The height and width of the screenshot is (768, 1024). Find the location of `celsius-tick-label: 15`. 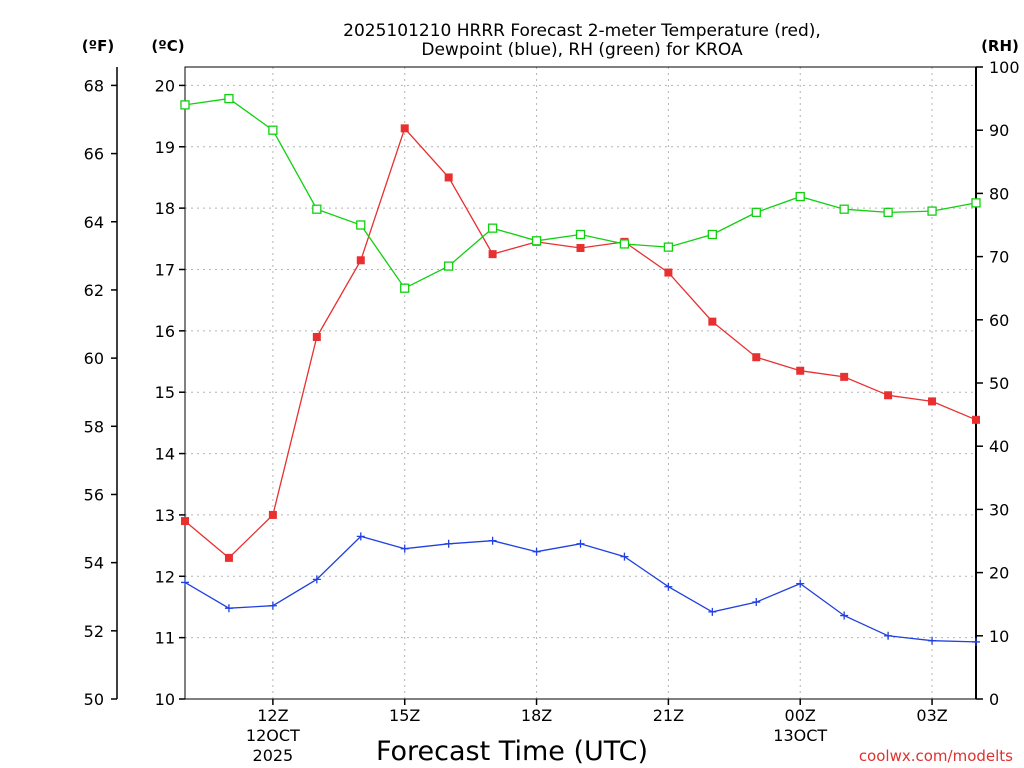

celsius-tick-label: 15 is located at coordinates (165, 392).